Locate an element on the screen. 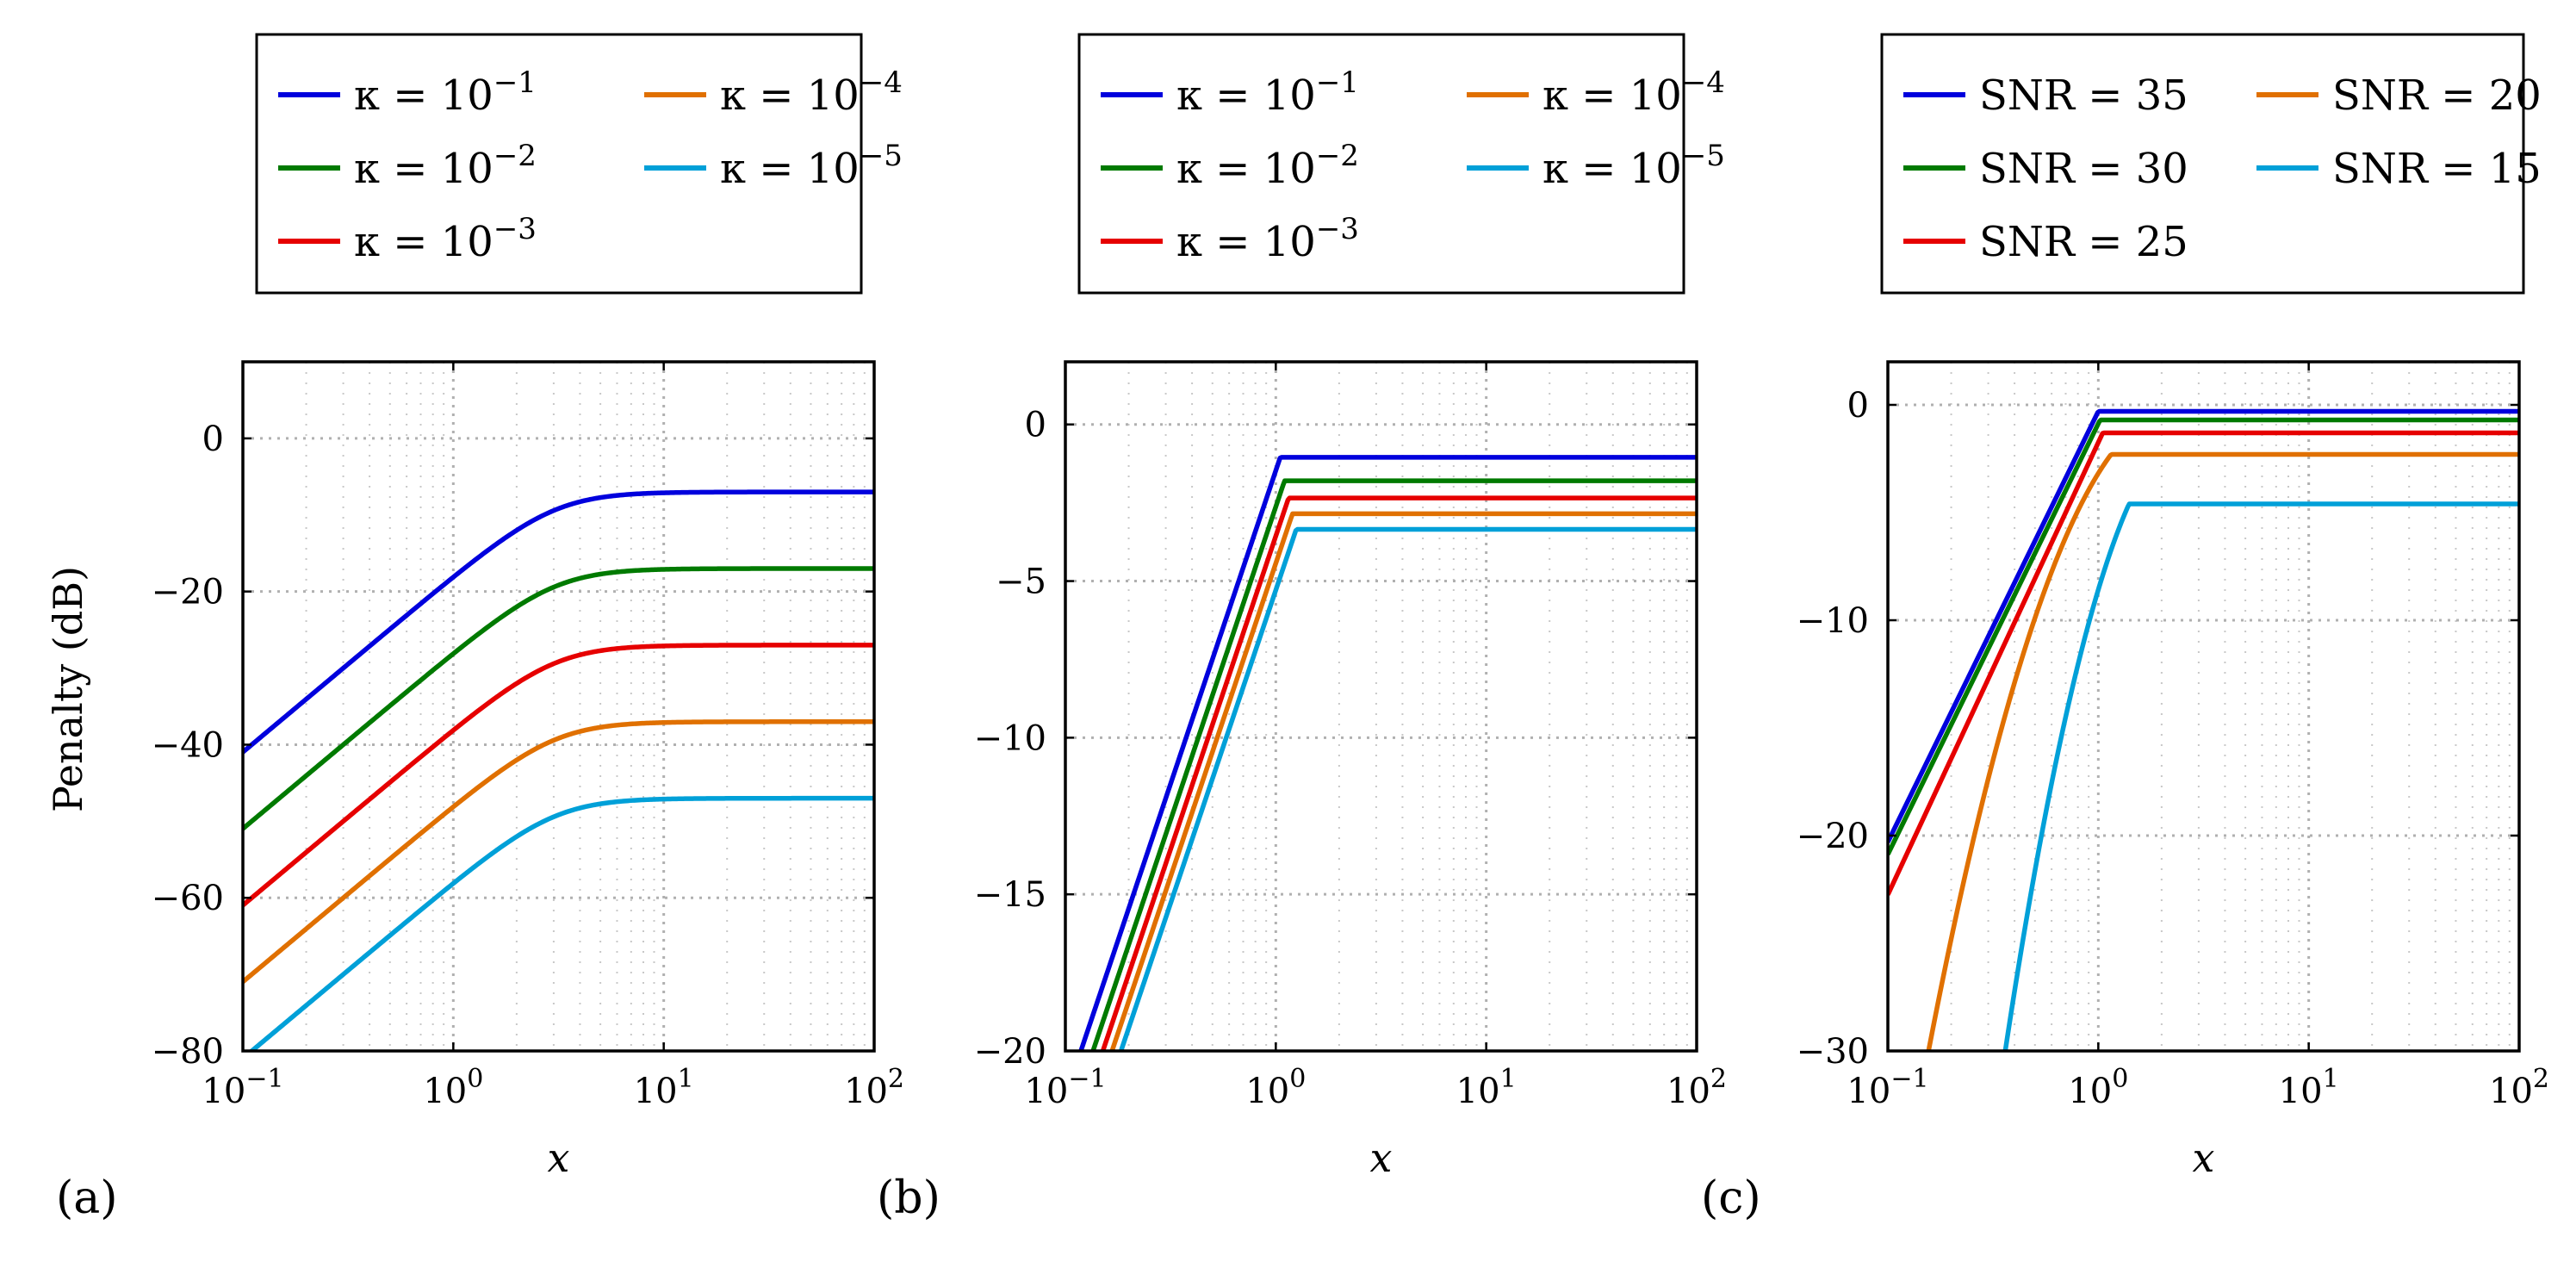 The width and height of the screenshot is (2576, 1262). panel-label: (c) is located at coordinates (1731, 1198).